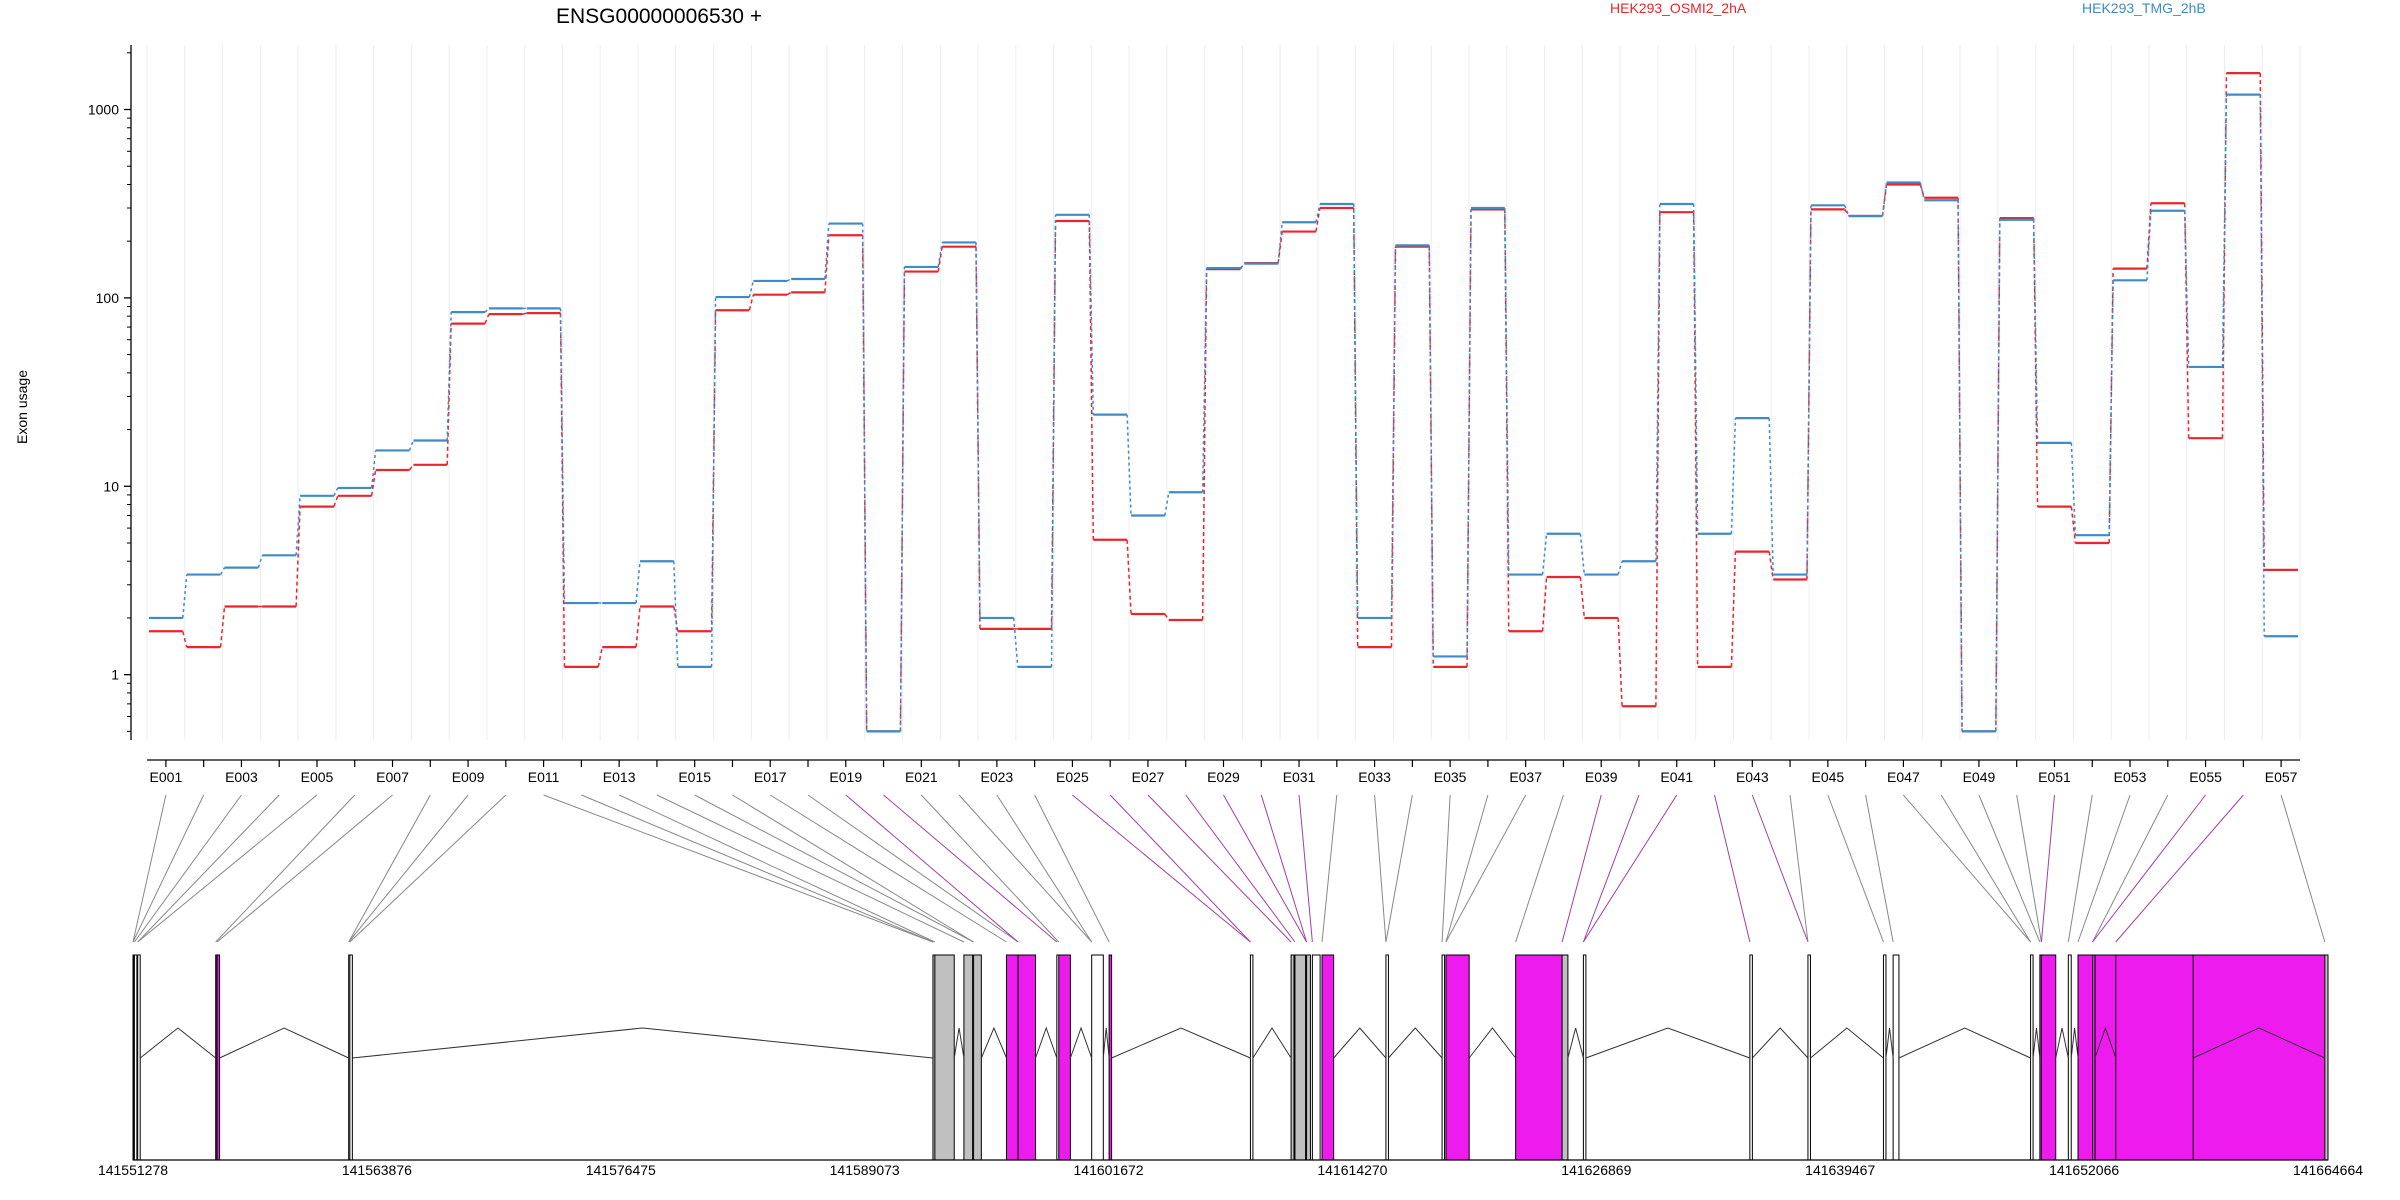  Describe the element at coordinates (1979, 777) in the screenshot. I see `exon-tick-label: E049` at that location.